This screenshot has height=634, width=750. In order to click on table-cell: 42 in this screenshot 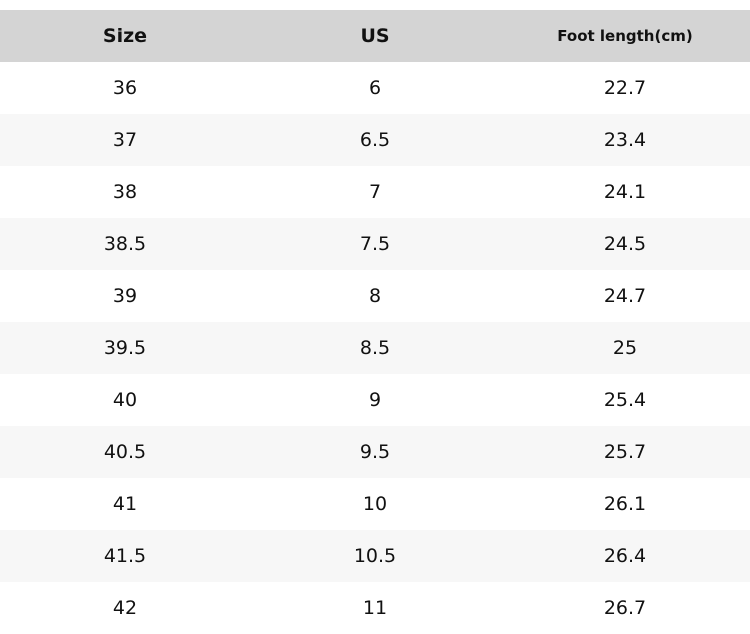, I will do `click(125, 608)`.